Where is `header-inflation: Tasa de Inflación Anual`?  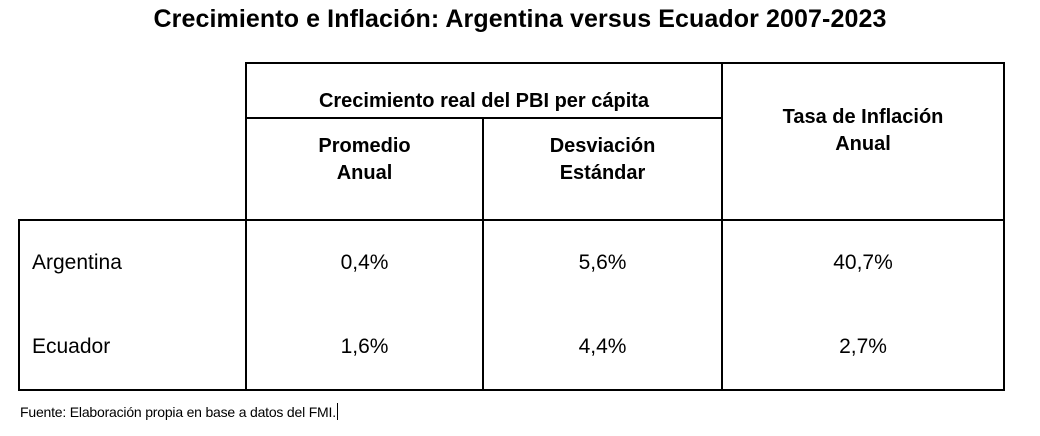 header-inflation: Tasa de Inflación Anual is located at coordinates (863, 141).